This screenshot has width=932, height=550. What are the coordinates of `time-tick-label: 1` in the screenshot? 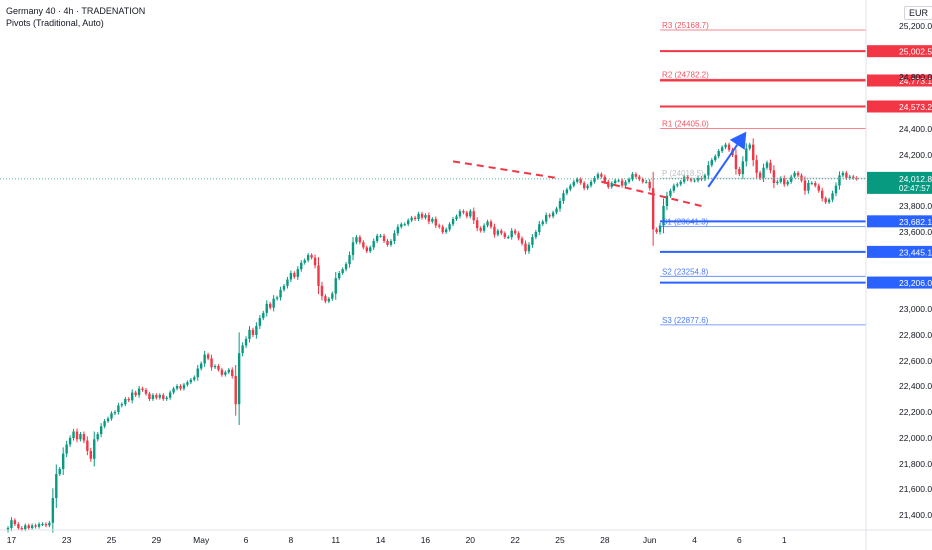 It's located at (784, 540).